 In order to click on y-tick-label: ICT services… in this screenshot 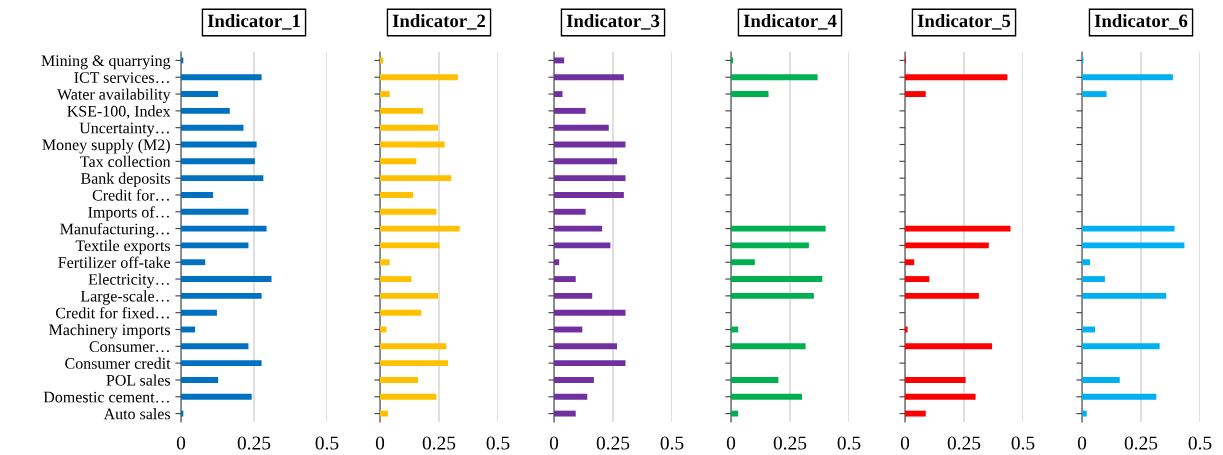, I will do `click(121, 77)`.